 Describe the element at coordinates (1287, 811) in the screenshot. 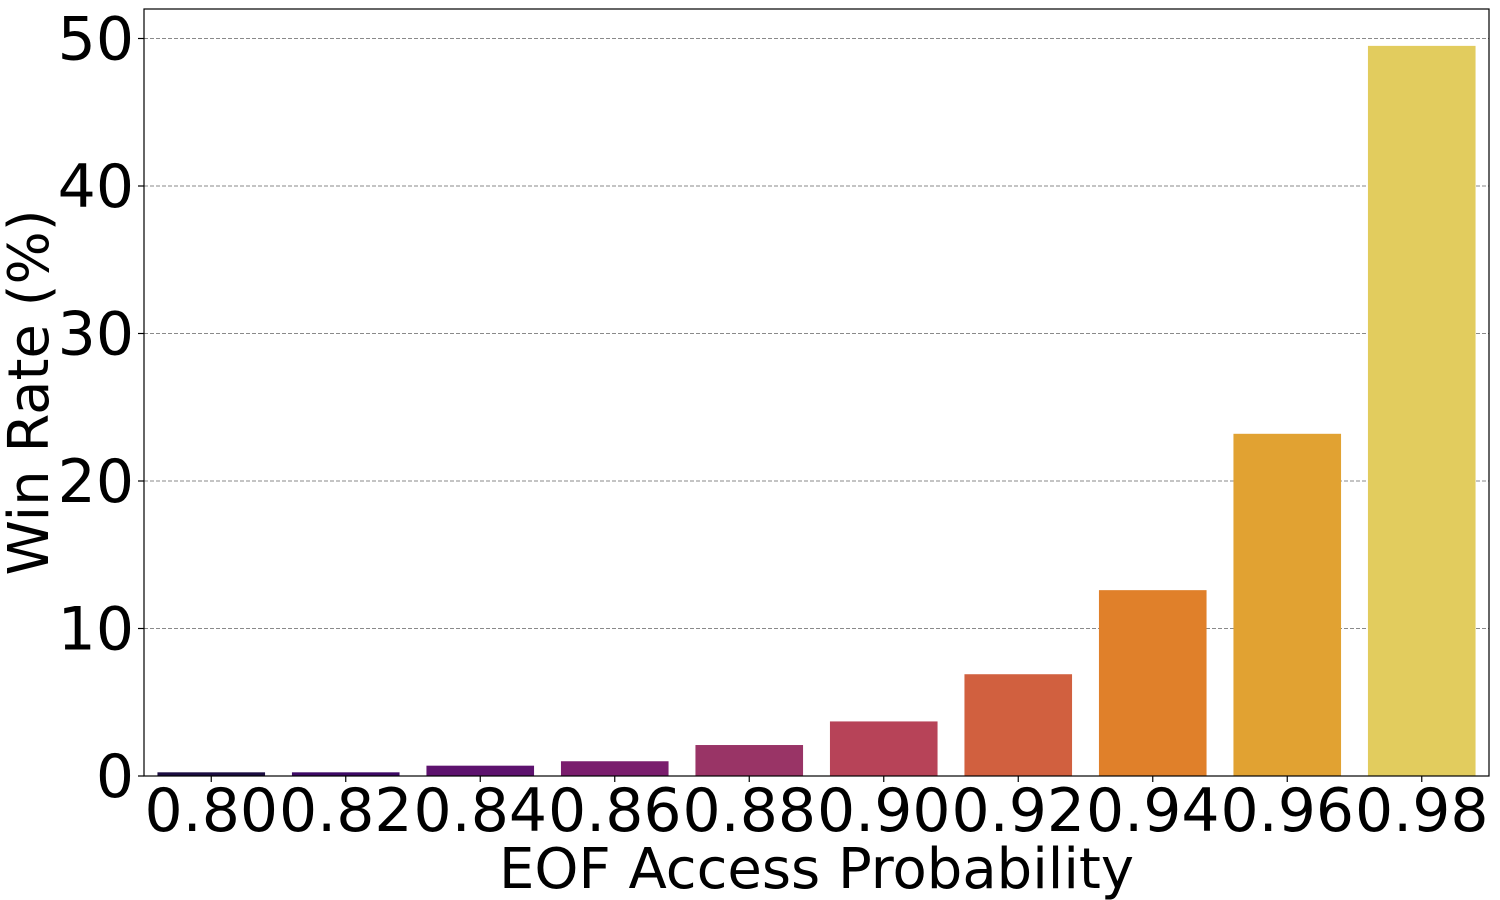

I see `x-tick-label: 0.96` at that location.